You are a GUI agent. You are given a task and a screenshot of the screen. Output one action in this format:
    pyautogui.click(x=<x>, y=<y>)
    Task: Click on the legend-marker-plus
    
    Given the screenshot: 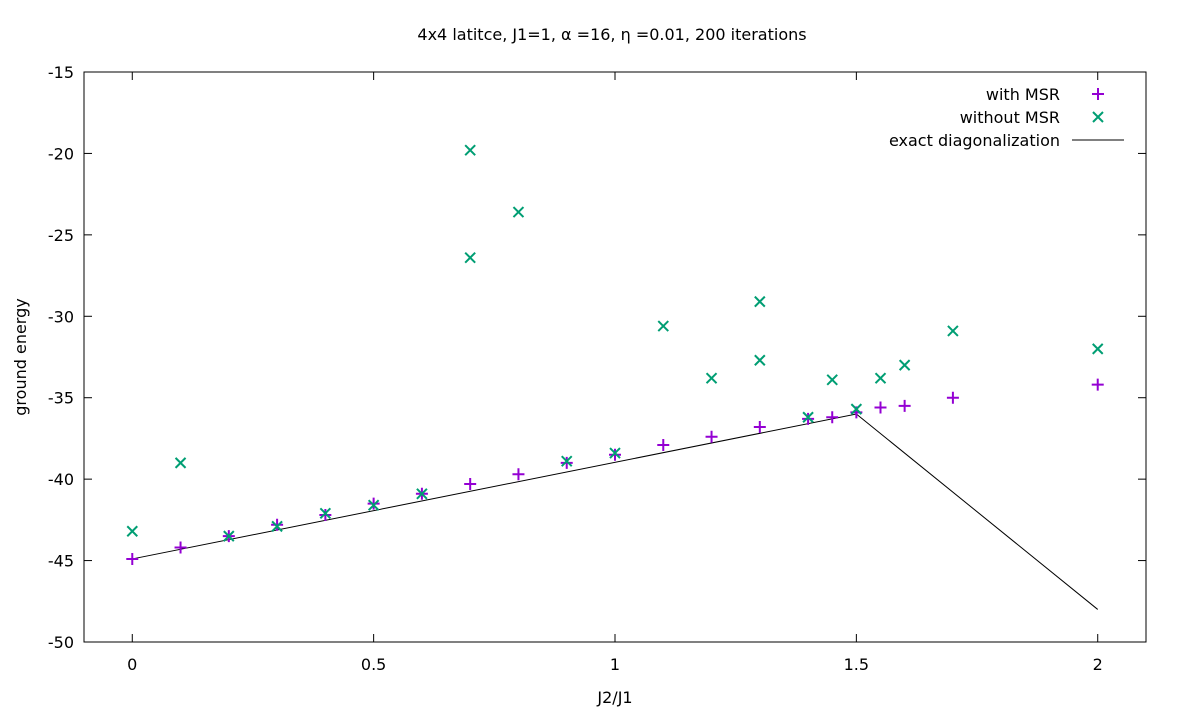 What is the action you would take?
    pyautogui.click(x=1098, y=94)
    